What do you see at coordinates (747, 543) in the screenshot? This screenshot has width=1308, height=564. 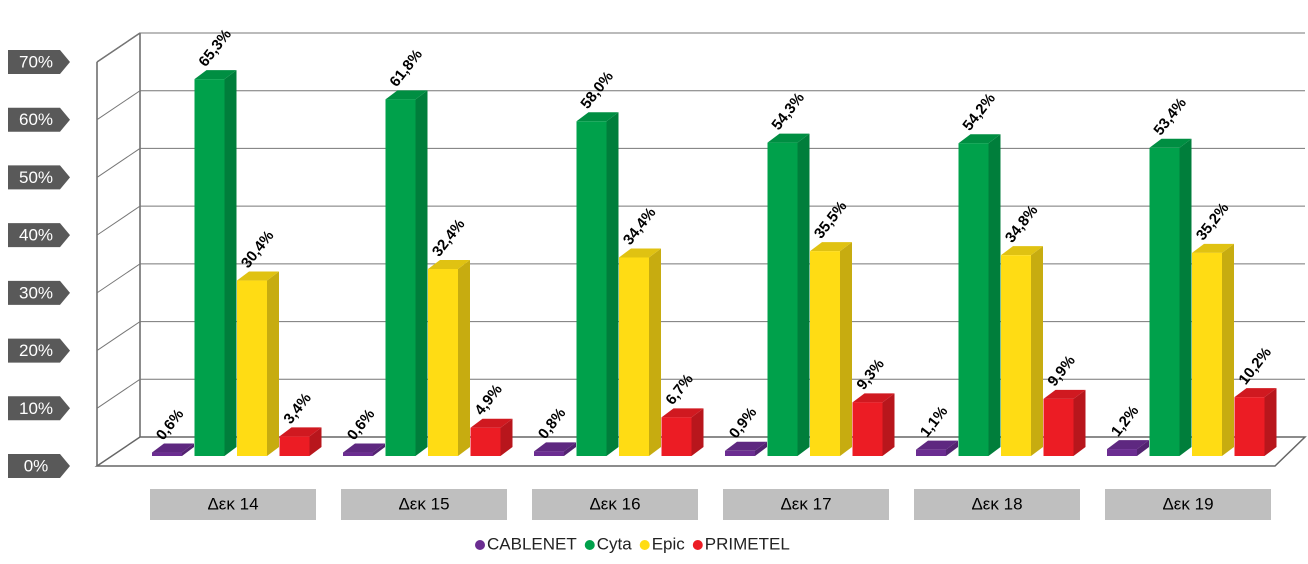 I see `legend-label: PRIMETEL` at bounding box center [747, 543].